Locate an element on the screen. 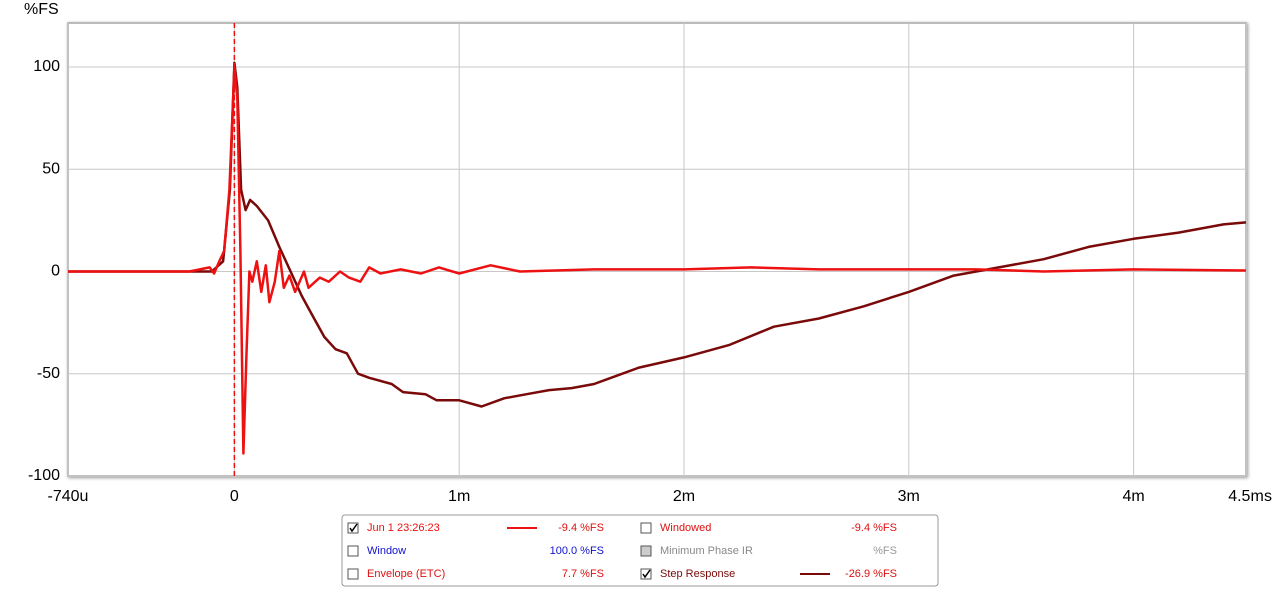  legend-readout: 100.0 %FS is located at coordinates (577, 551).